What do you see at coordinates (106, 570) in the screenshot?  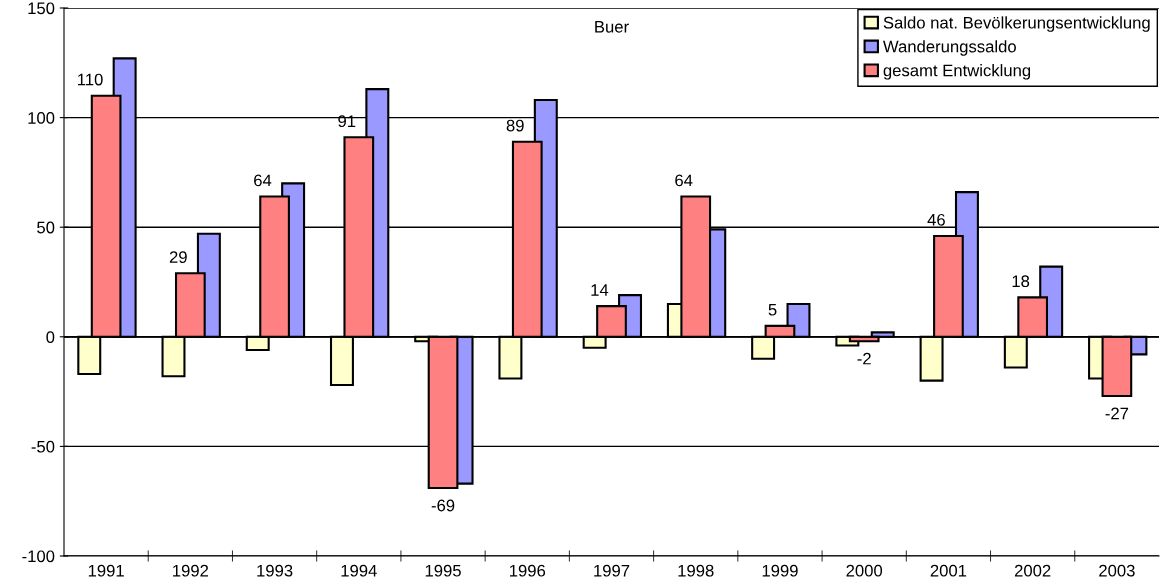 I see `x-tick-label: 1991` at bounding box center [106, 570].